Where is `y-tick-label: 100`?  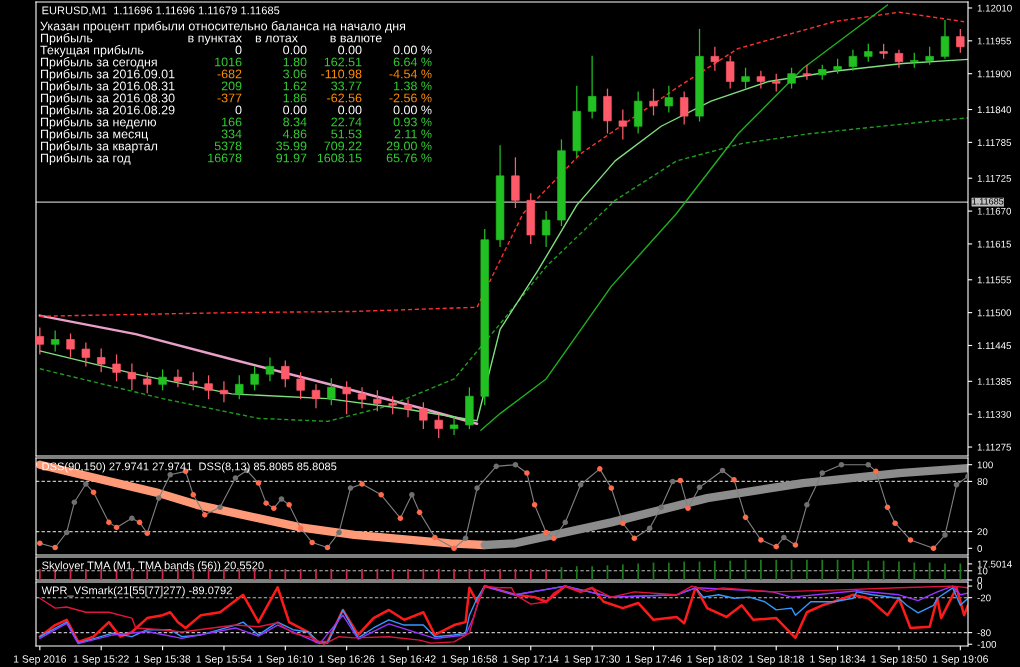
y-tick-label: 100 is located at coordinates (985, 465).